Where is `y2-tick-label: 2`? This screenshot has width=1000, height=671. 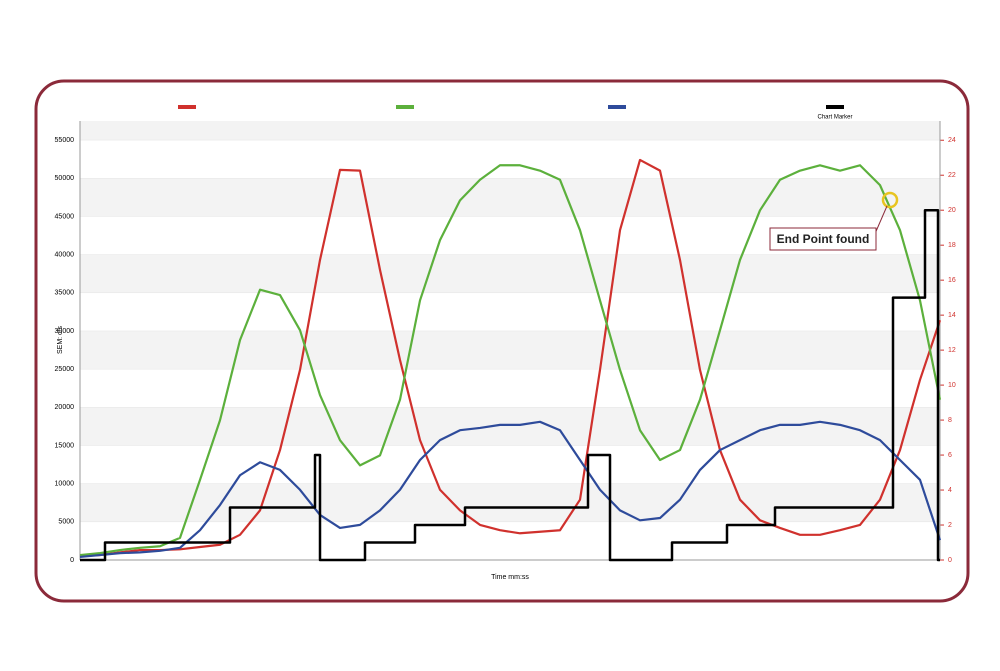 y2-tick-label: 2 is located at coordinates (950, 525).